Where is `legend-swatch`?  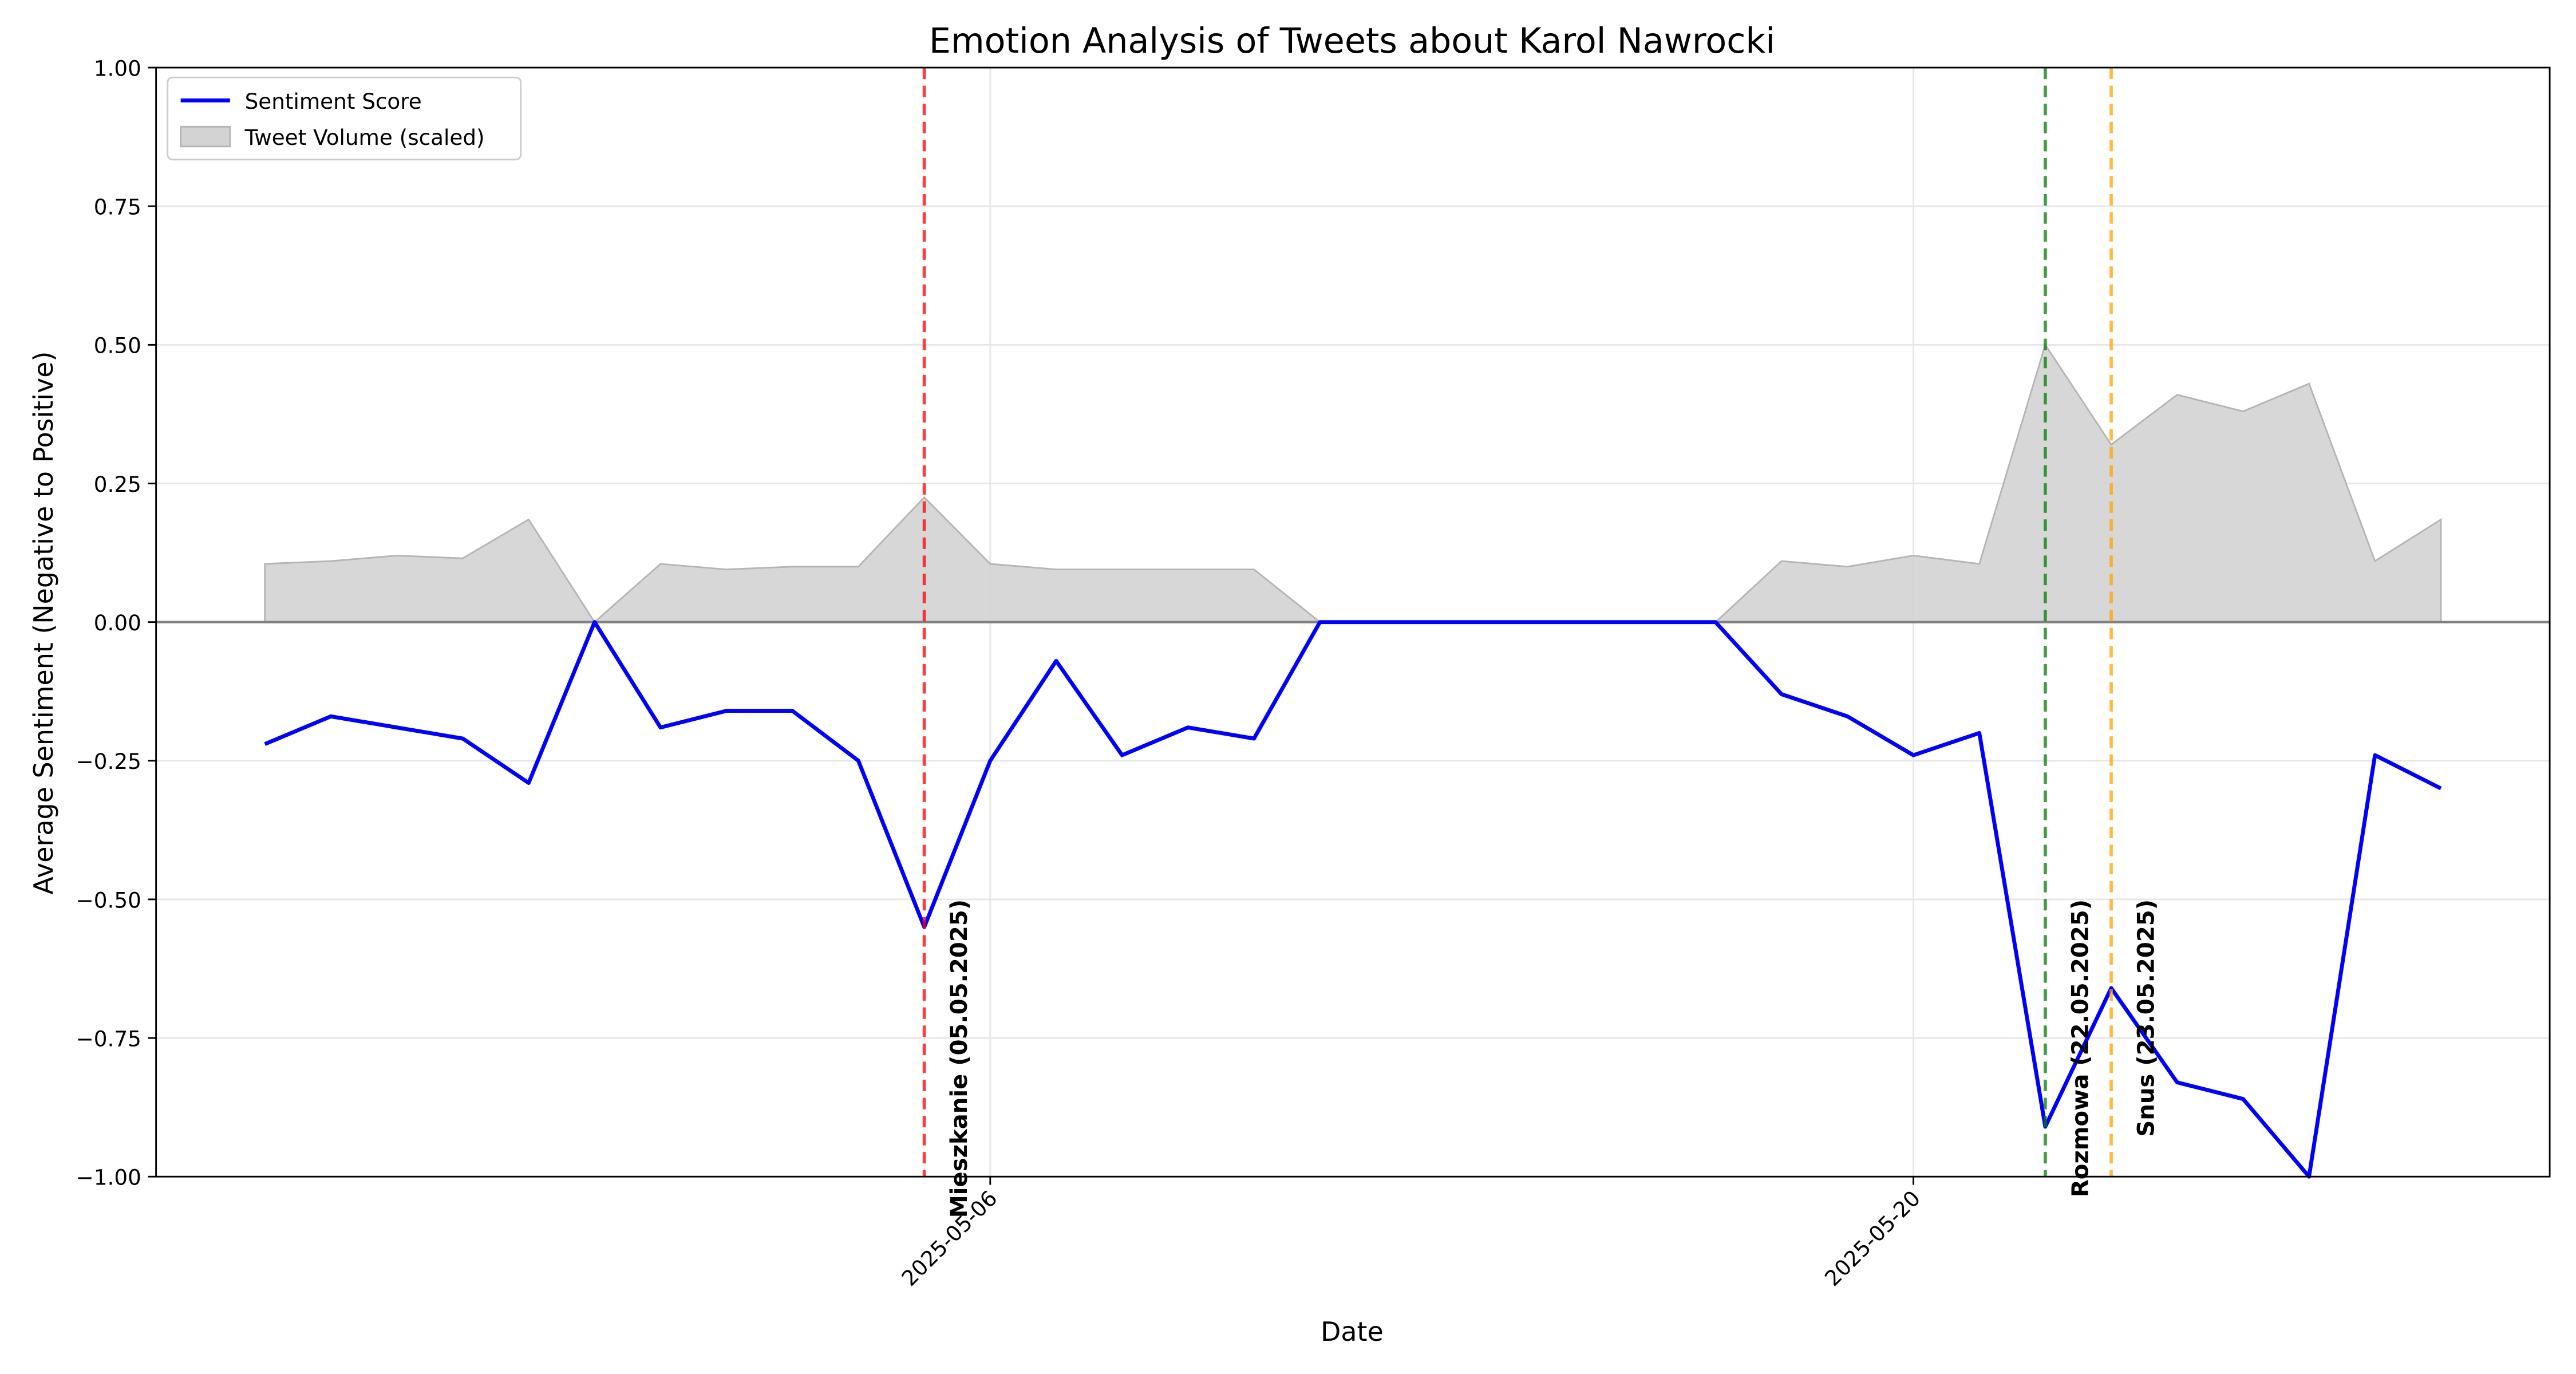 legend-swatch is located at coordinates (205, 137).